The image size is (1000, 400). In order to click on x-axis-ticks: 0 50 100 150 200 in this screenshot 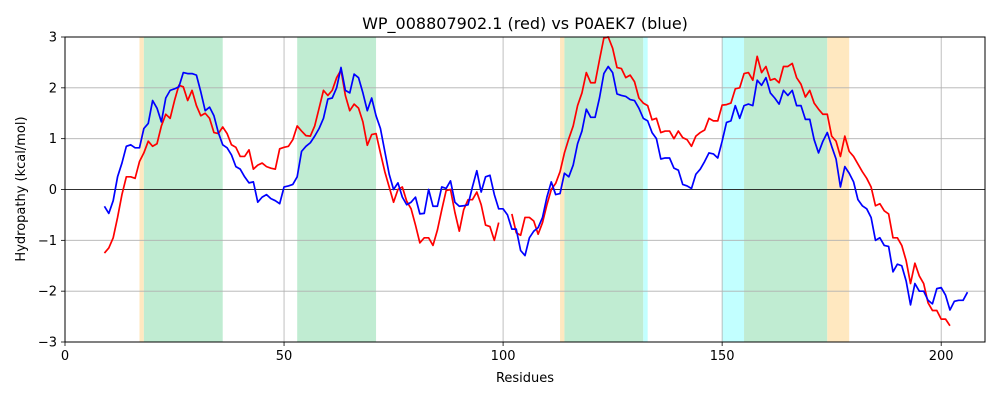, I will do `click(507, 353)`.